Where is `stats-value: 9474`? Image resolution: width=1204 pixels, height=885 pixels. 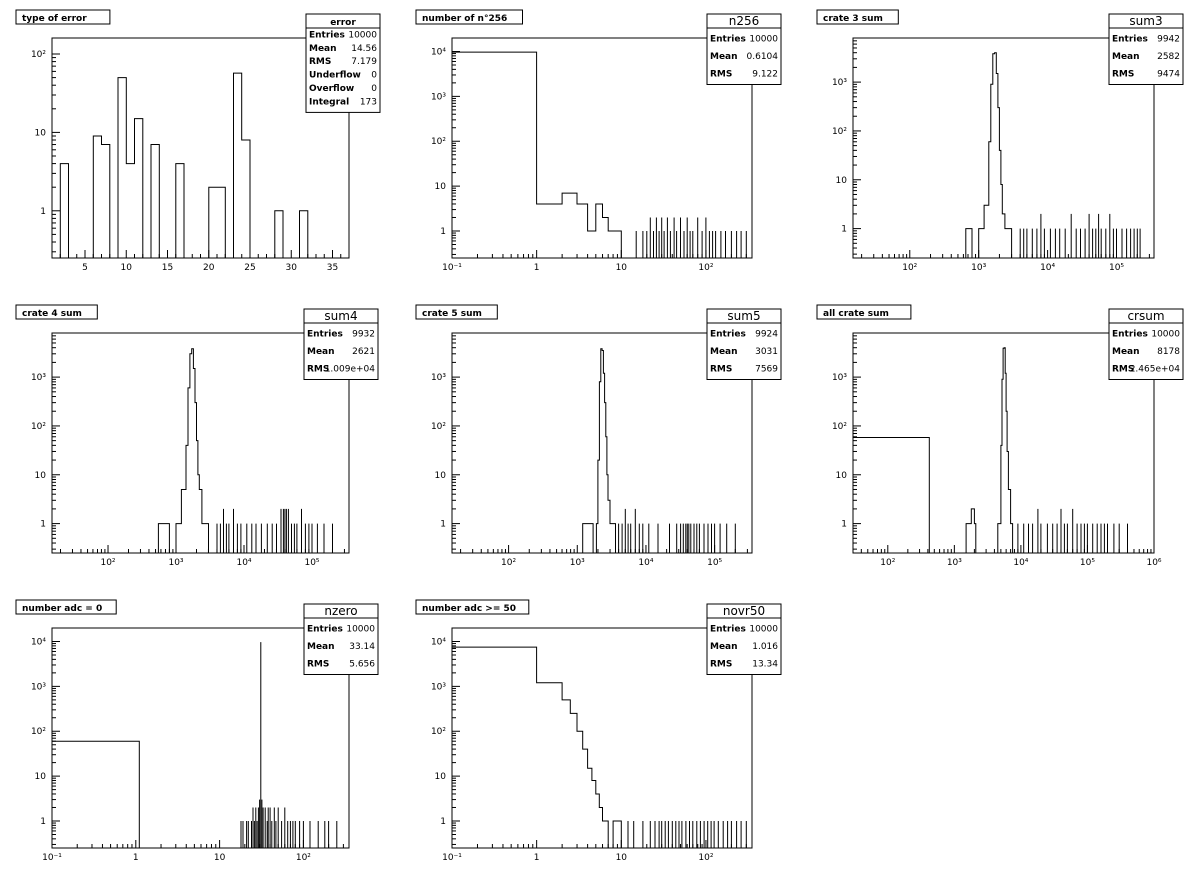 stats-value: 9474 is located at coordinates (1168, 75).